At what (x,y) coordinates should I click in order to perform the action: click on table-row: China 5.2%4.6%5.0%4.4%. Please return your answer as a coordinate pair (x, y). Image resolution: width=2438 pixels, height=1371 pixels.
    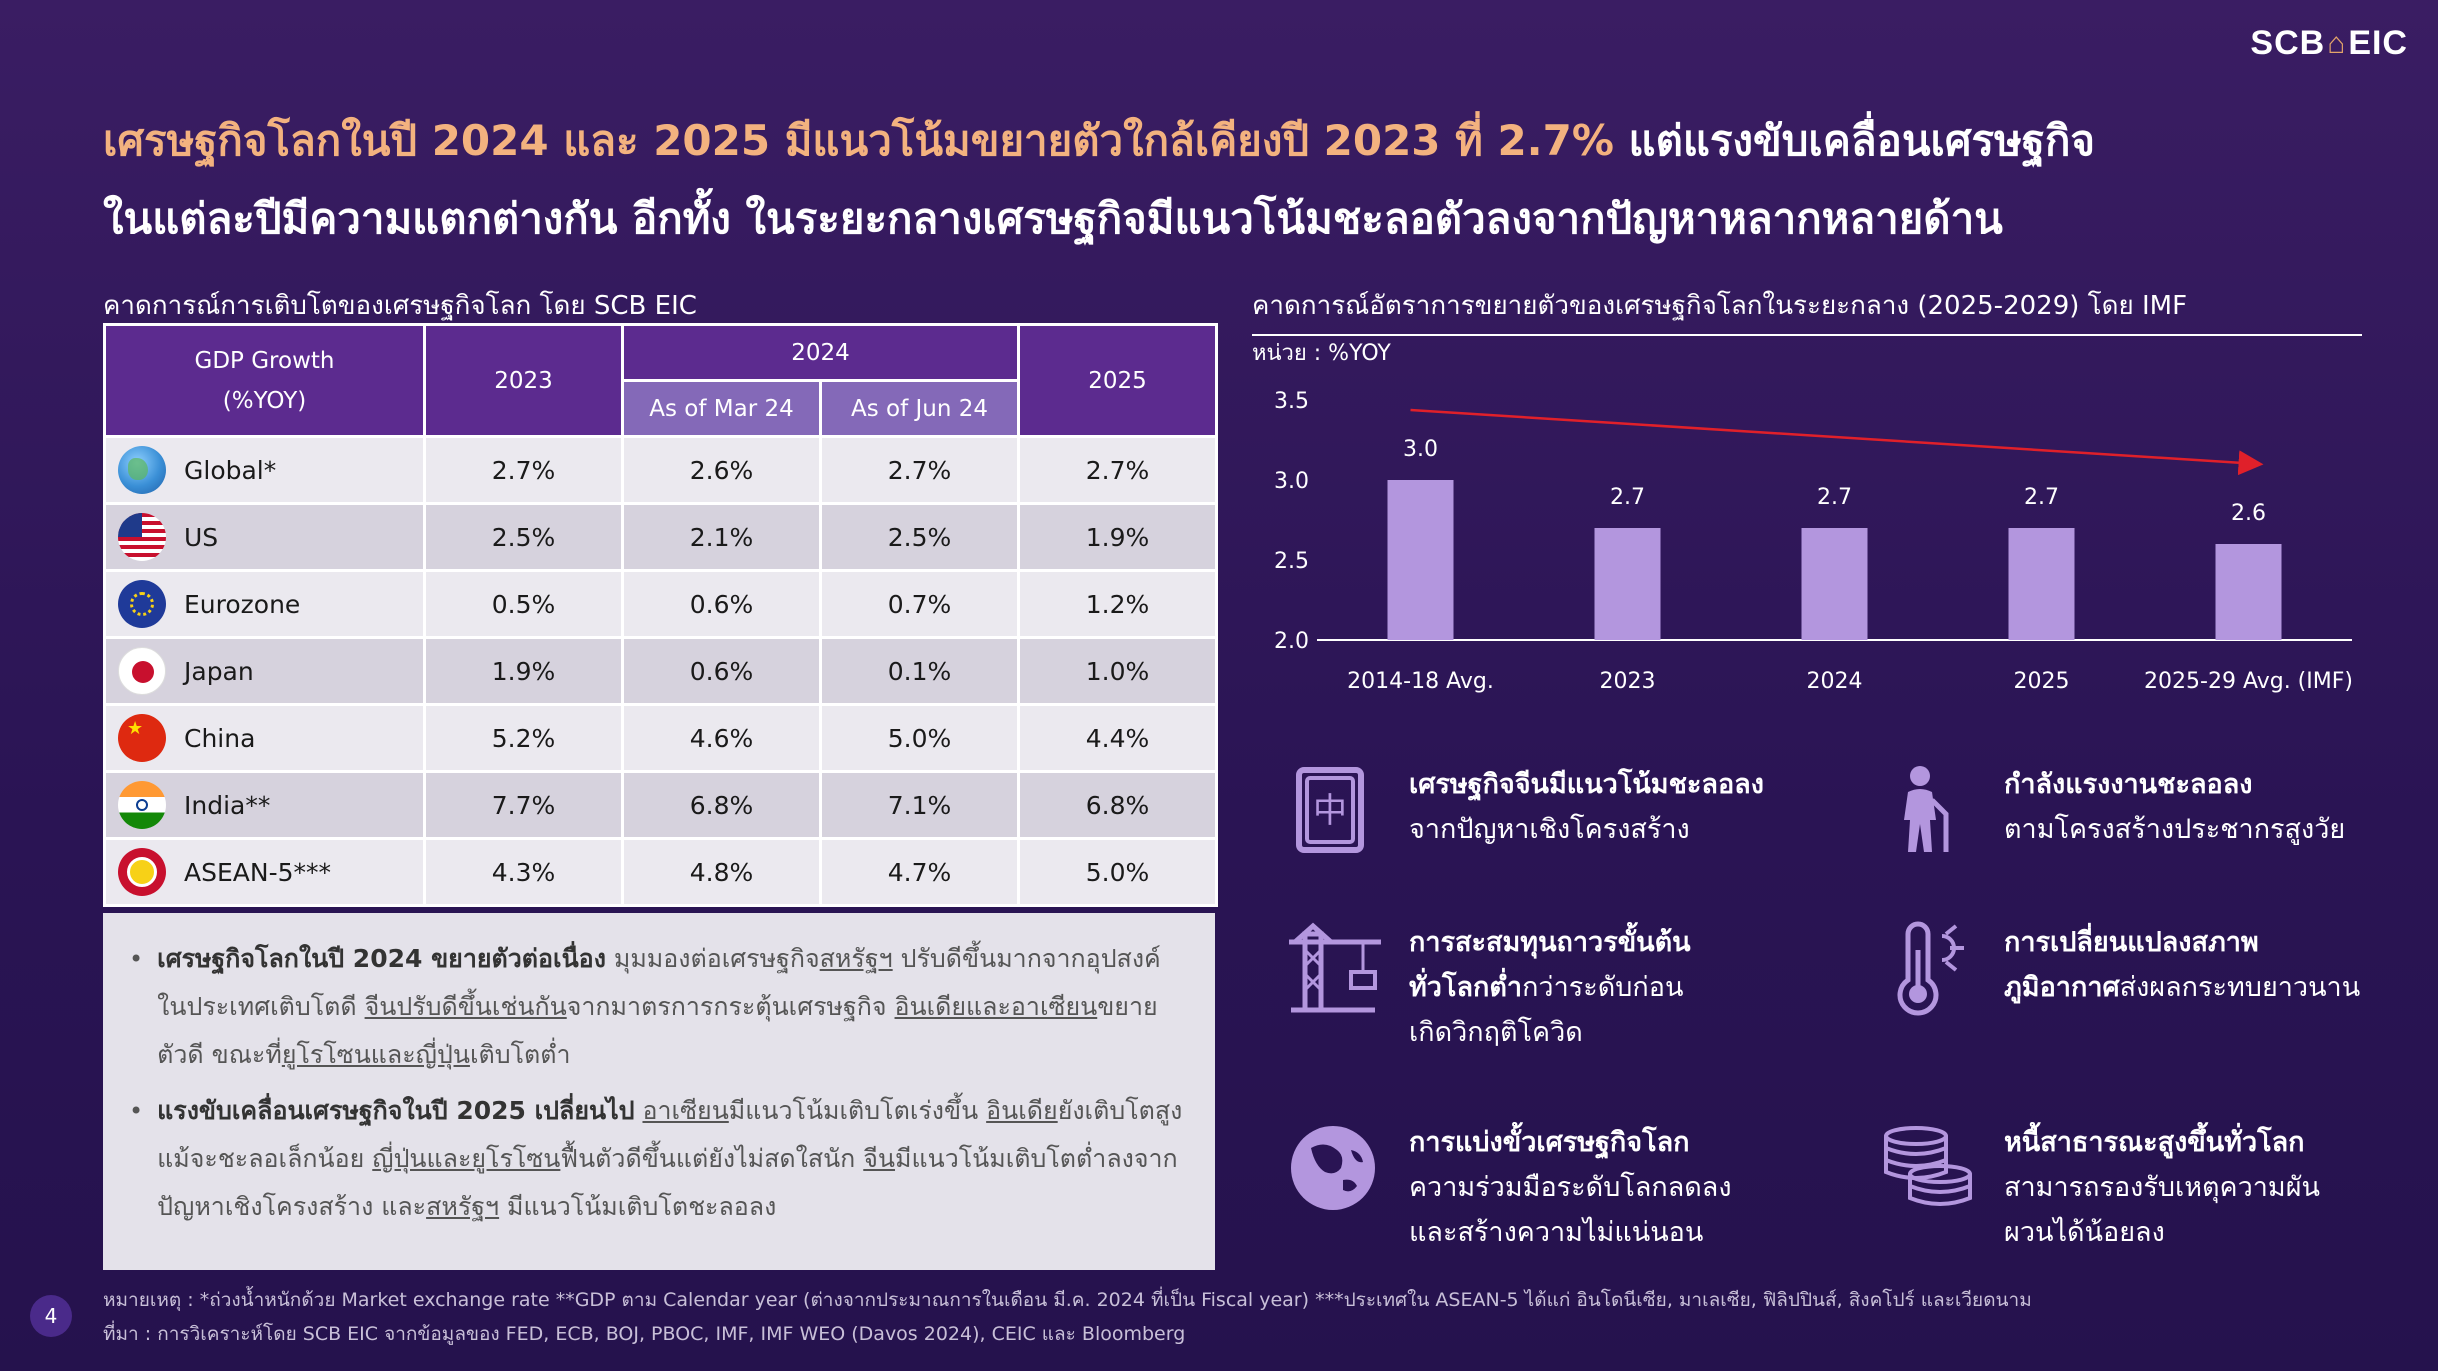
    Looking at the image, I should click on (661, 738).